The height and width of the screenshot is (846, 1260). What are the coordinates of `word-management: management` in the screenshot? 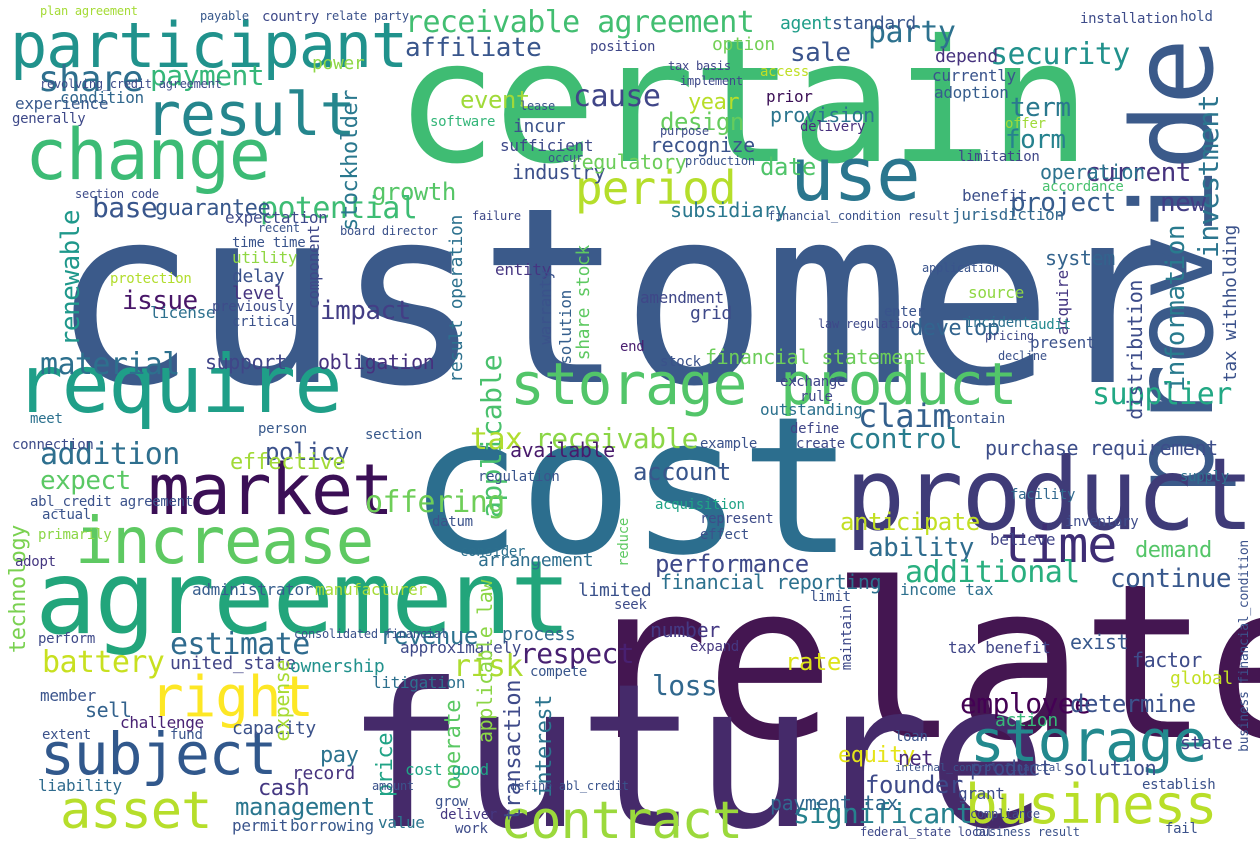 It's located at (305, 807).